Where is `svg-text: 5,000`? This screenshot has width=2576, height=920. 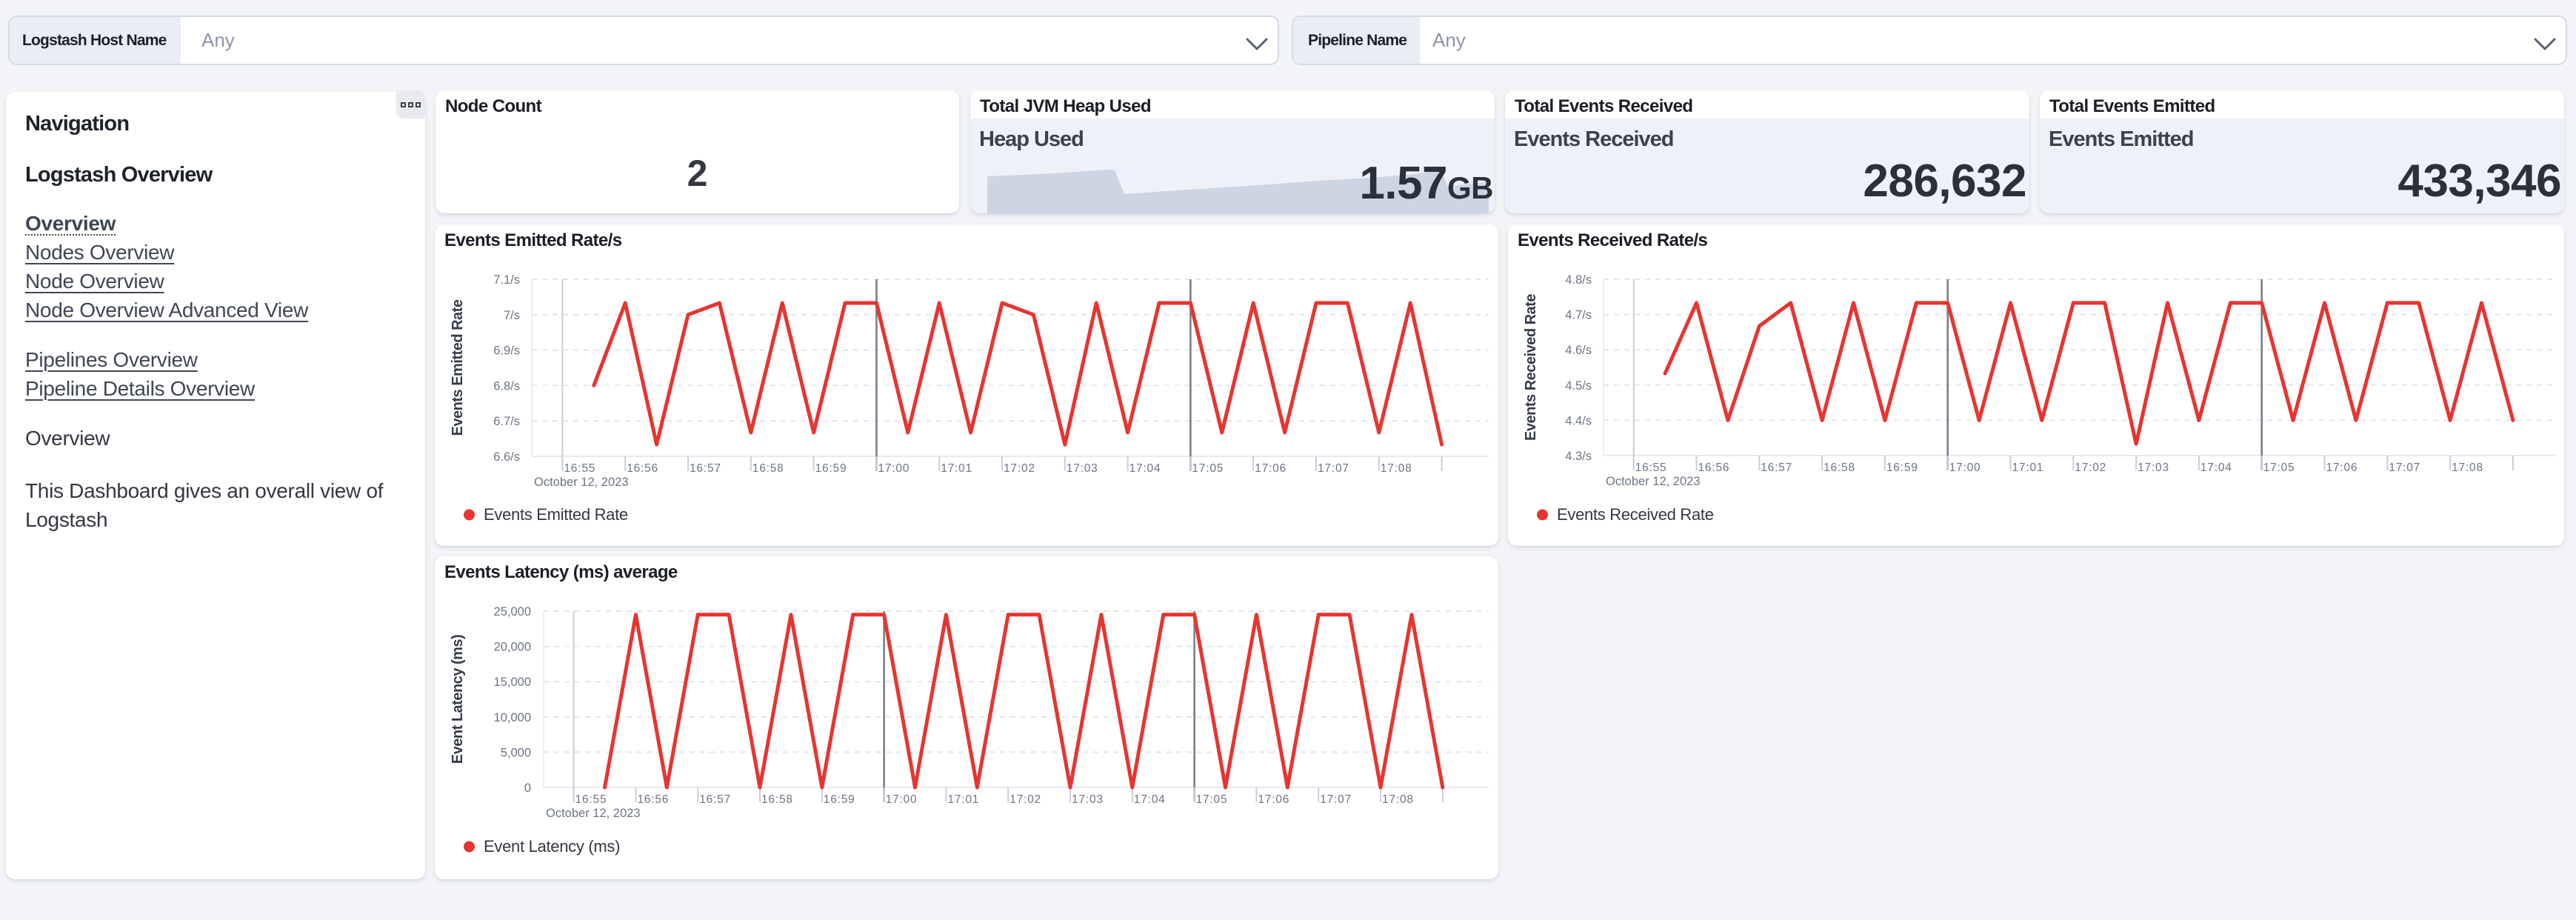
svg-text: 5,000 is located at coordinates (516, 752).